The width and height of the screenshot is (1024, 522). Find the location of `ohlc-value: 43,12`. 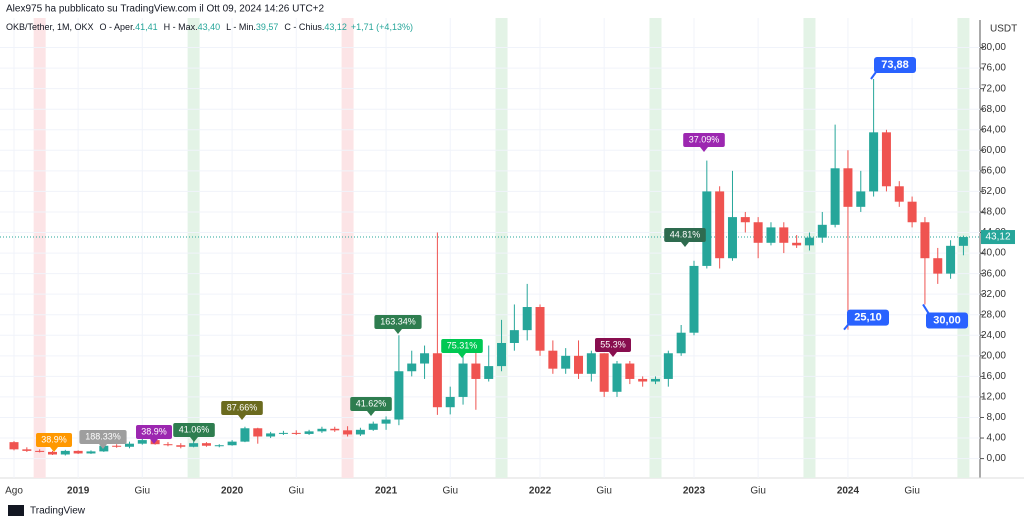

ohlc-value: 43,12 is located at coordinates (335, 27).